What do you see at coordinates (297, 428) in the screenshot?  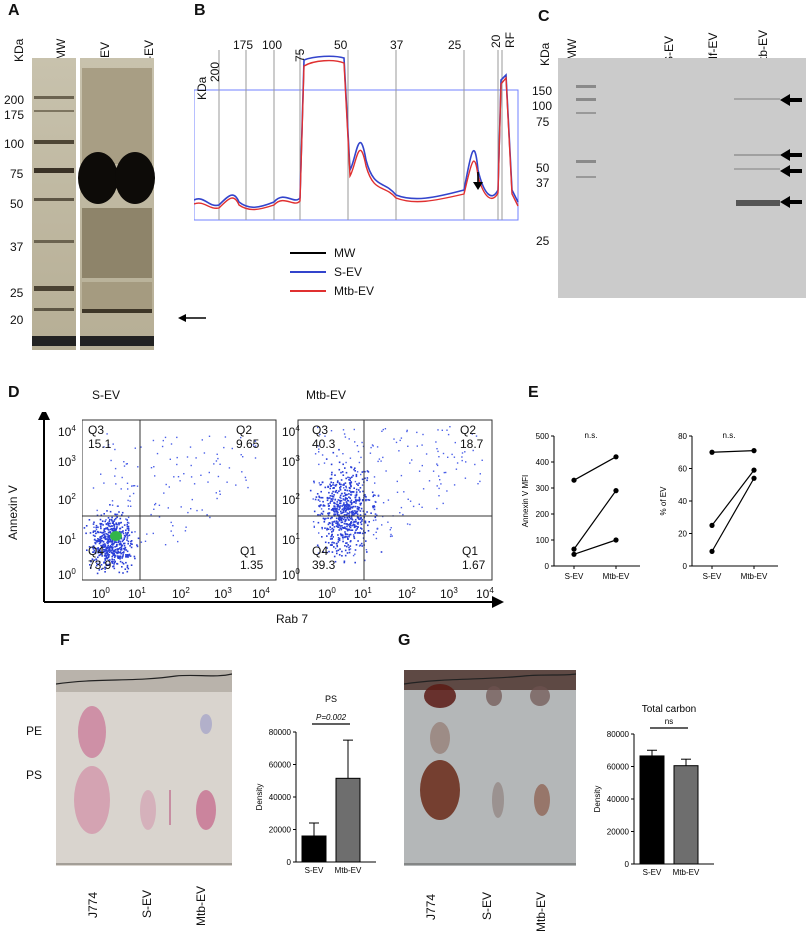 I see `log-tick-exp: 4` at bounding box center [297, 428].